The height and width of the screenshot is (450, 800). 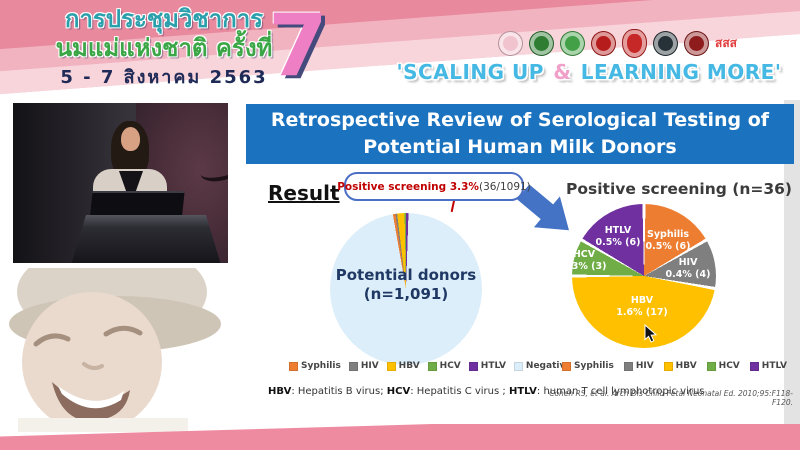 What do you see at coordinates (146, 239) in the screenshot?
I see `podium` at bounding box center [146, 239].